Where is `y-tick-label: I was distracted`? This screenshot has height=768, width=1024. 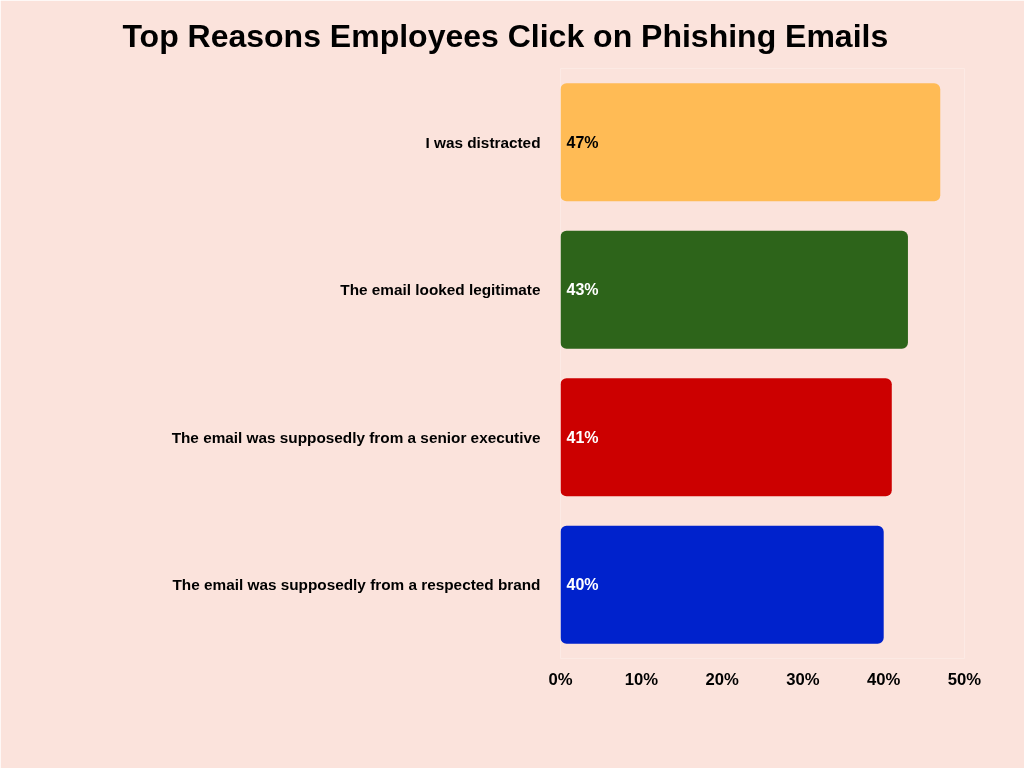 y-tick-label: I was distracted is located at coordinates (483, 142).